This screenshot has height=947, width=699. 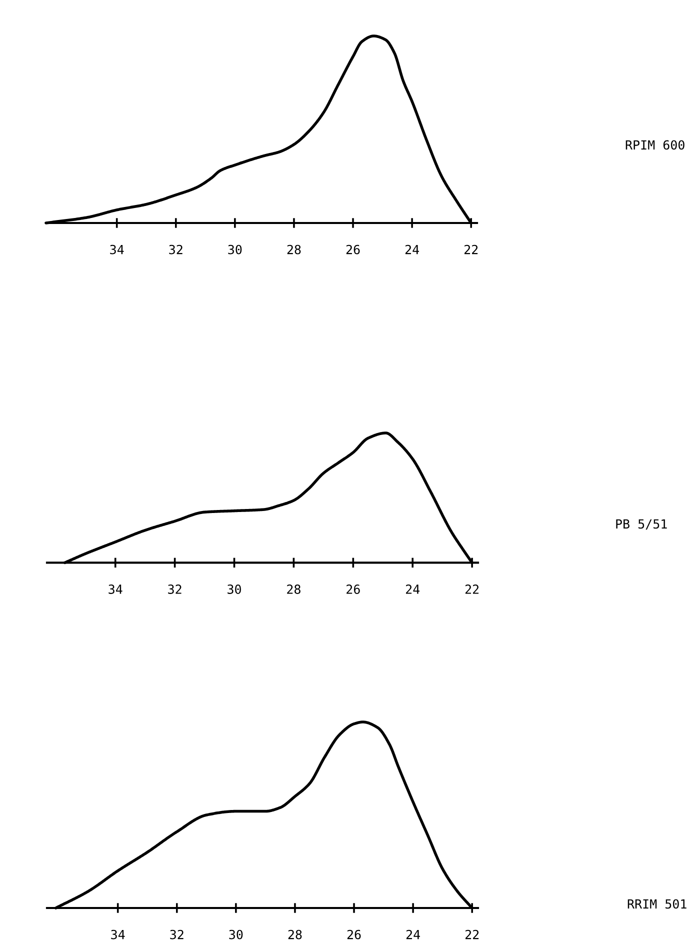 I want to click on text: RPIM 600, so click(x=655, y=145).